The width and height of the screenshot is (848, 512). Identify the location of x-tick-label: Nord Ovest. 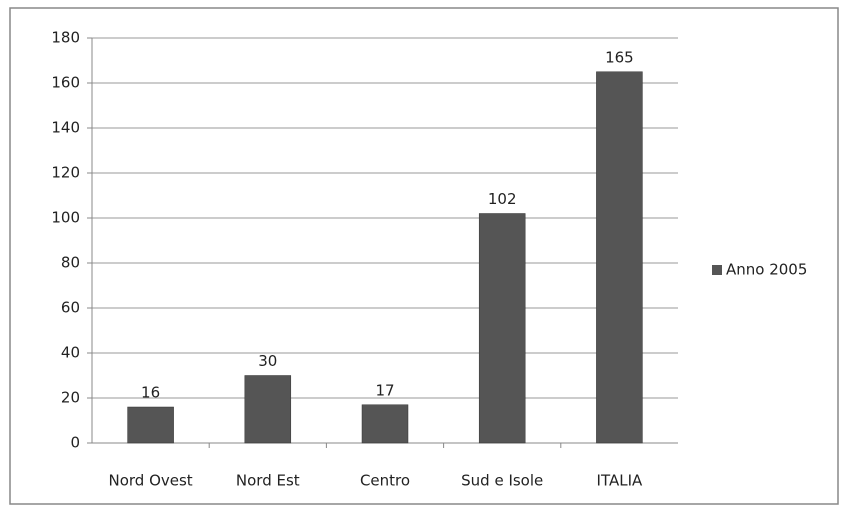
(150, 481).